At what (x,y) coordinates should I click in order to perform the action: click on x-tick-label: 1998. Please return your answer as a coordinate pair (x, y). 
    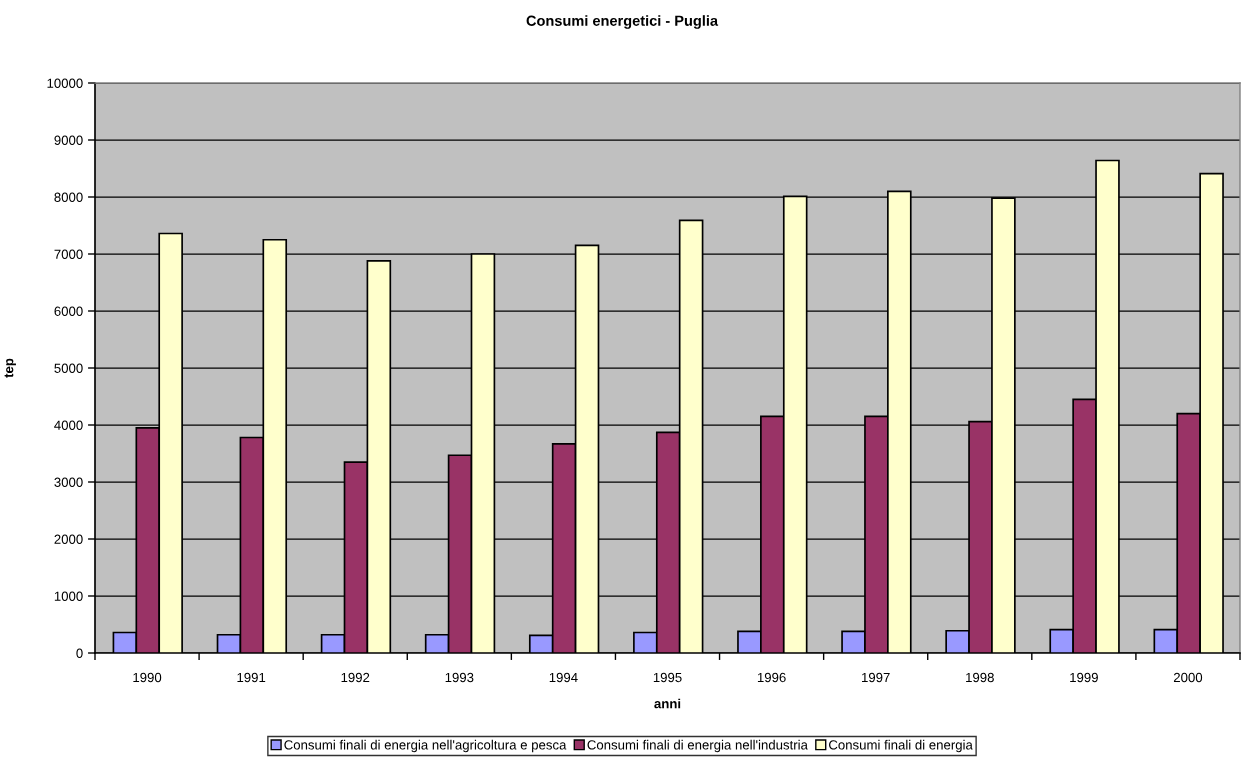
    Looking at the image, I should click on (980, 677).